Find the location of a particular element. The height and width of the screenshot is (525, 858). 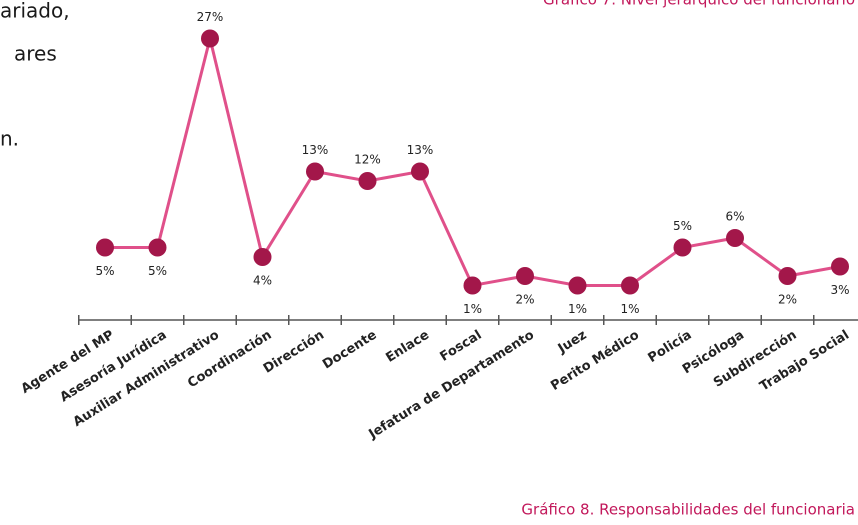

body-text: n. is located at coordinates (9, 139).